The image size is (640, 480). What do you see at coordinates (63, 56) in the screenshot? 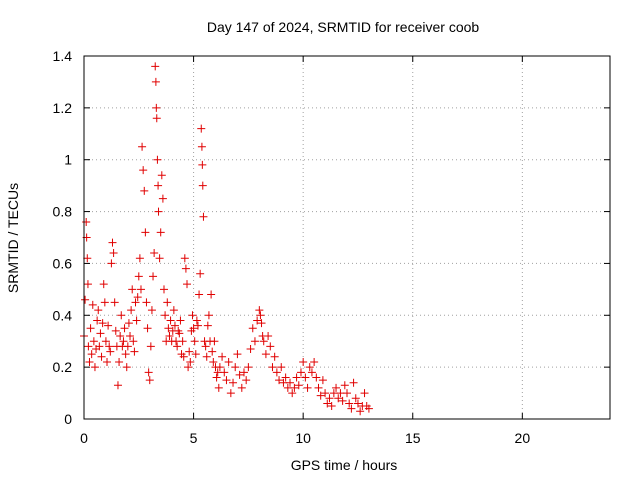
I see `y-tick-label: 1.4` at bounding box center [63, 56].